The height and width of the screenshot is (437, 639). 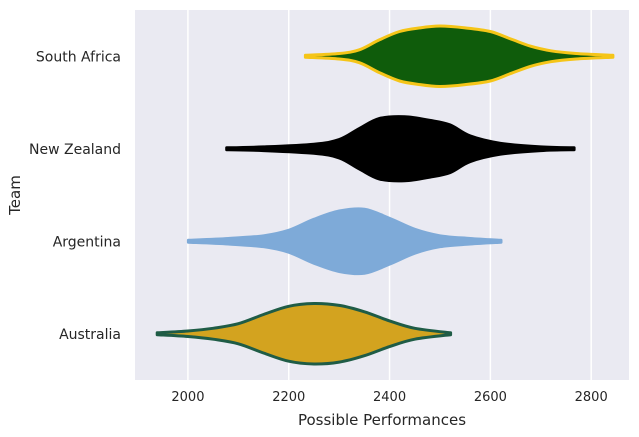 What do you see at coordinates (344, 241) in the screenshot?
I see `violin-argentina` at bounding box center [344, 241].